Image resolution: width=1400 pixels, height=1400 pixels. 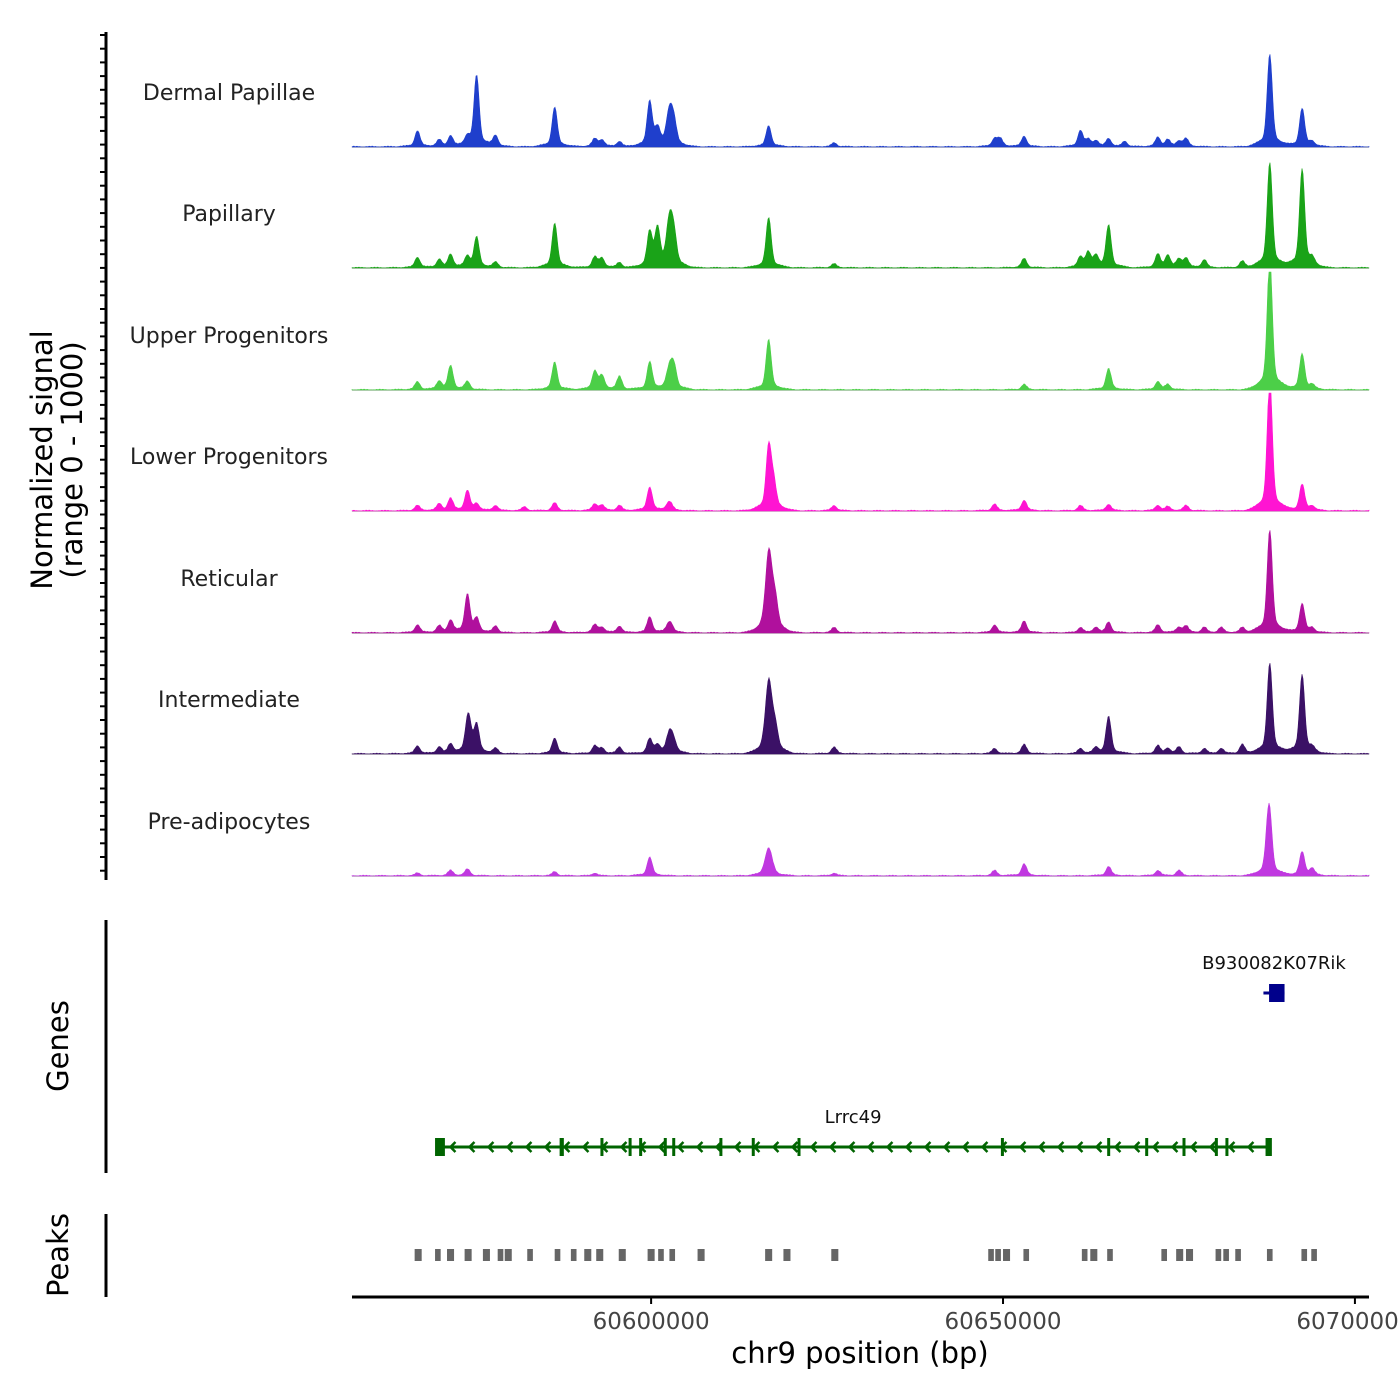 What do you see at coordinates (865, 1255) in the screenshot?
I see `peaks-track` at bounding box center [865, 1255].